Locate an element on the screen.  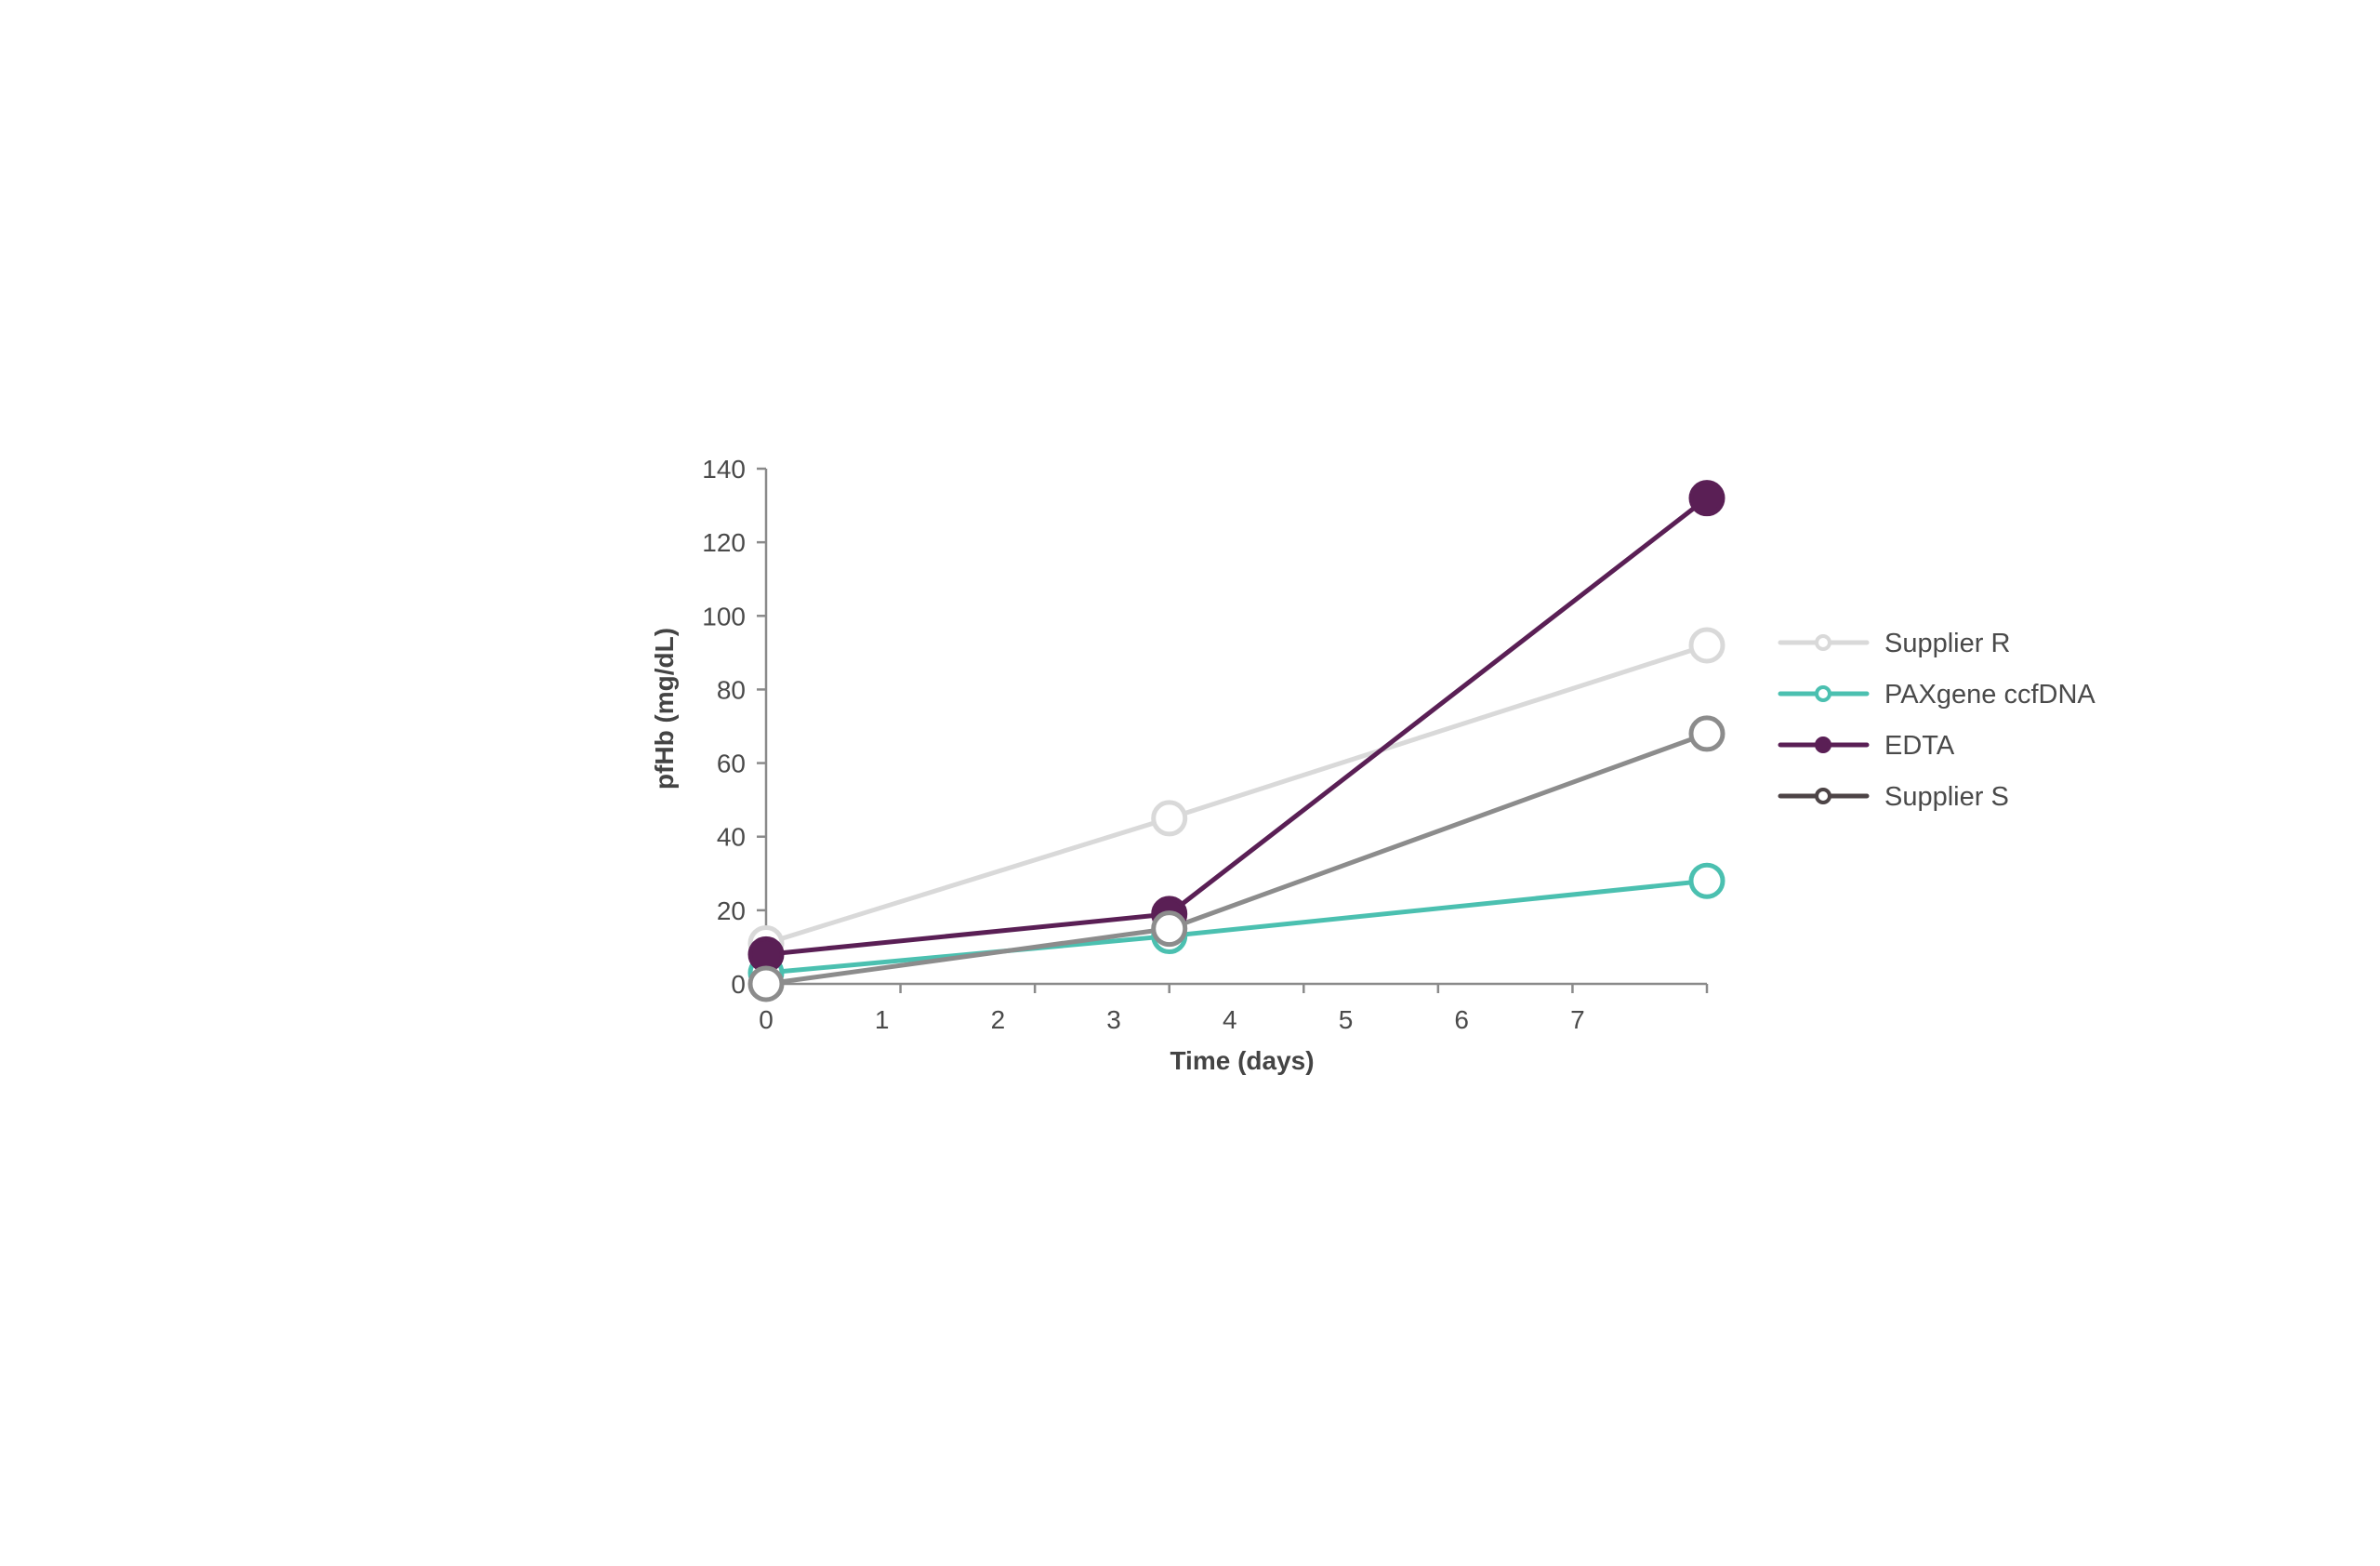
legend-label: EDTA is located at coordinates (1919, 746).